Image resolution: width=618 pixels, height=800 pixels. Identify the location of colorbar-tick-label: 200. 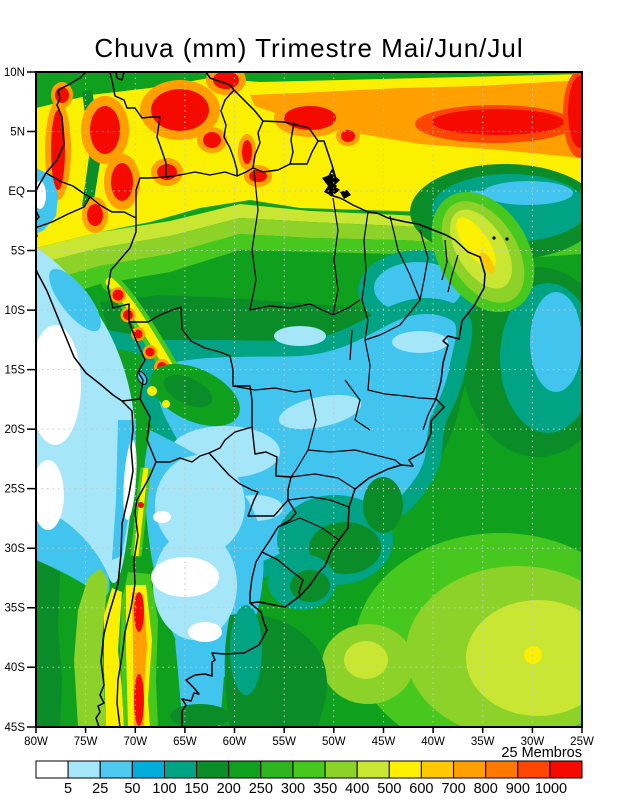
(229, 789).